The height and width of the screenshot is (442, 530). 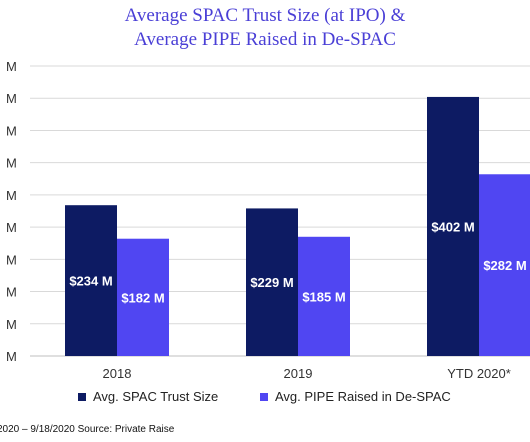 I want to click on footer-note: 2020 – 9/18/2020 Source: Private Raise, so click(x=87, y=429).